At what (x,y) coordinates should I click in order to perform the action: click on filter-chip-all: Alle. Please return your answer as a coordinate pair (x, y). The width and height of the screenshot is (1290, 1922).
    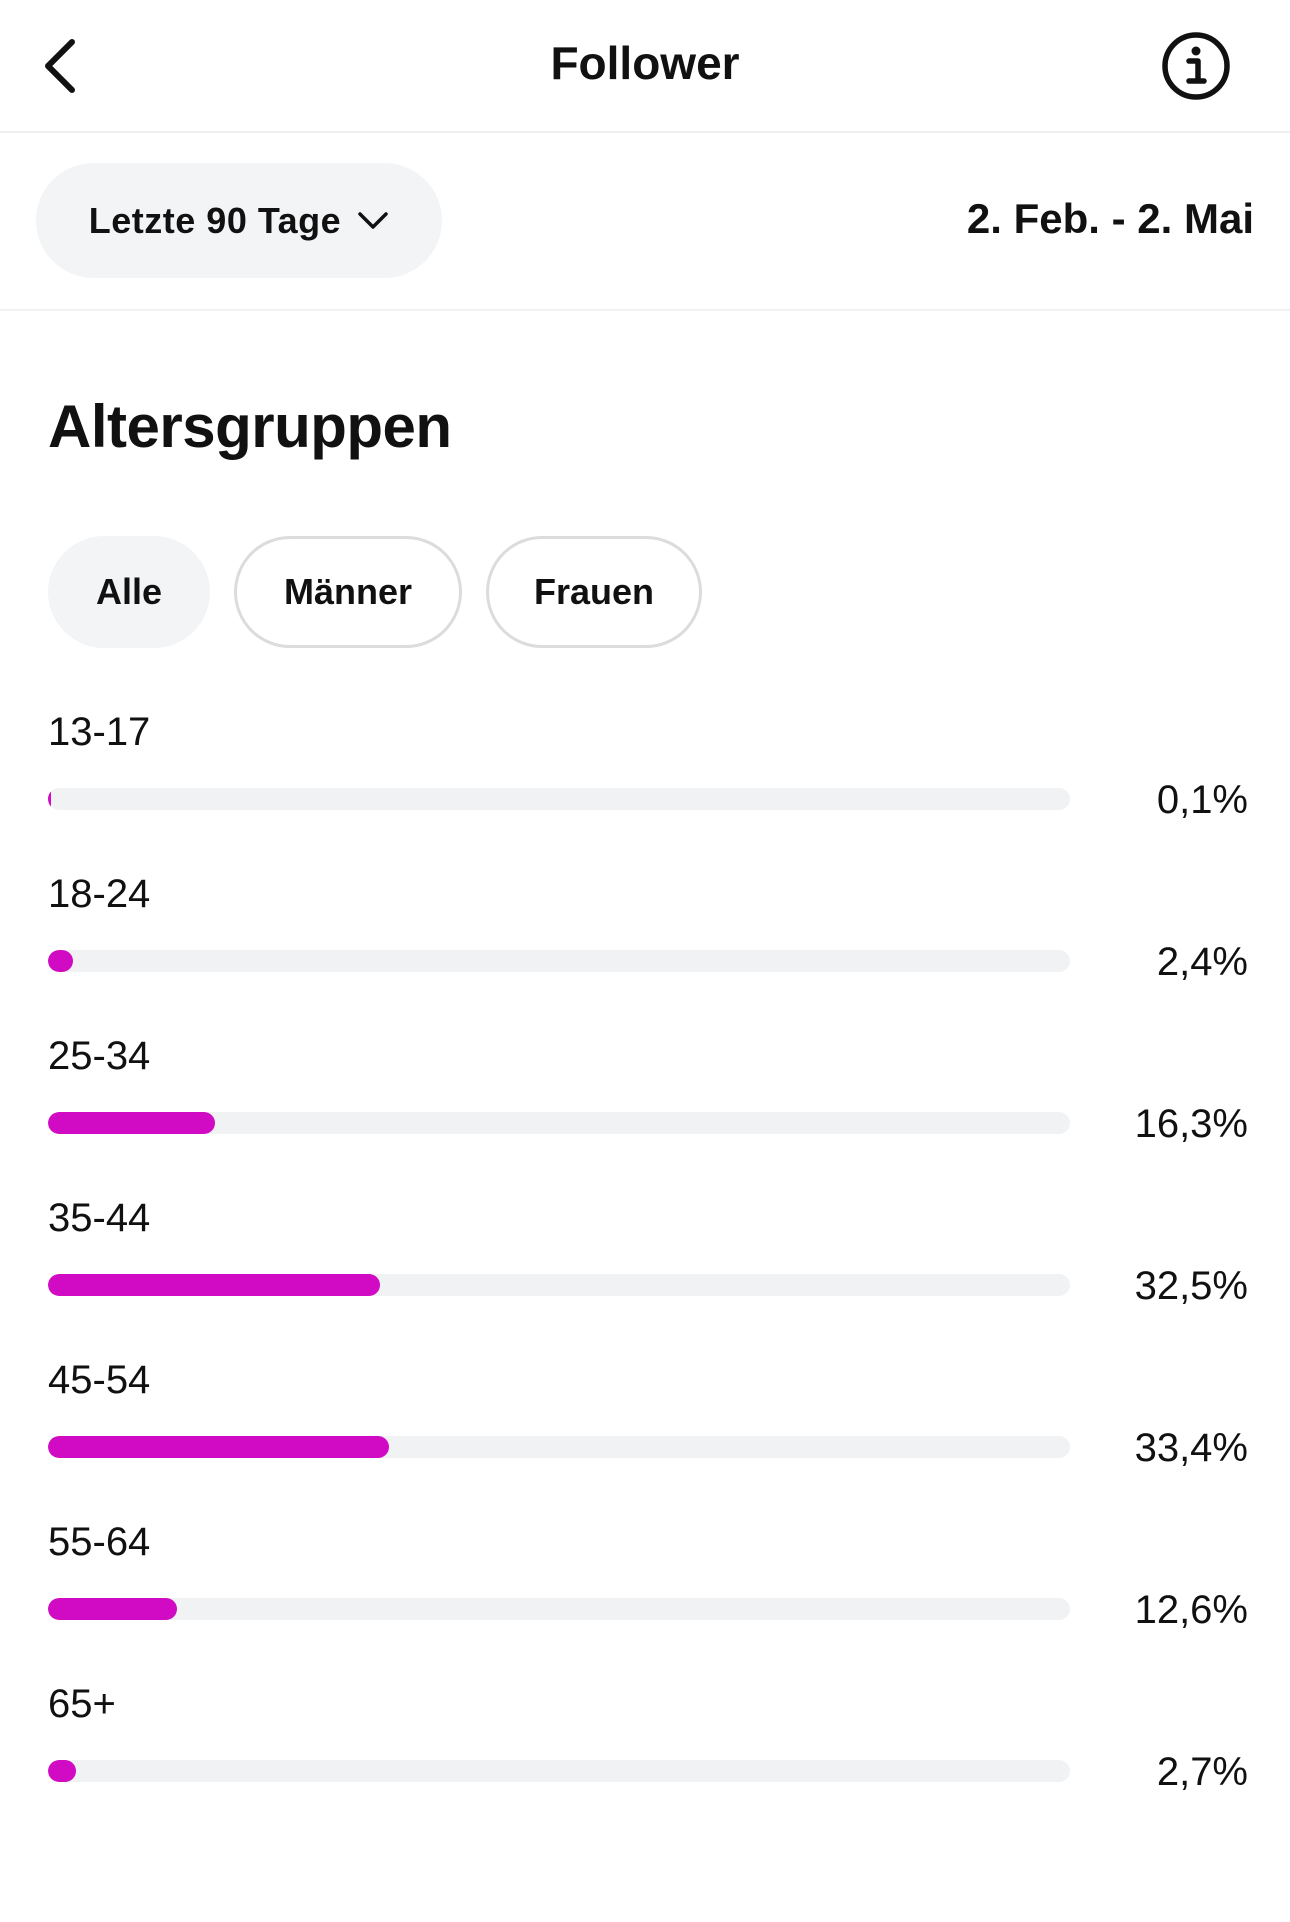
    Looking at the image, I should click on (129, 592).